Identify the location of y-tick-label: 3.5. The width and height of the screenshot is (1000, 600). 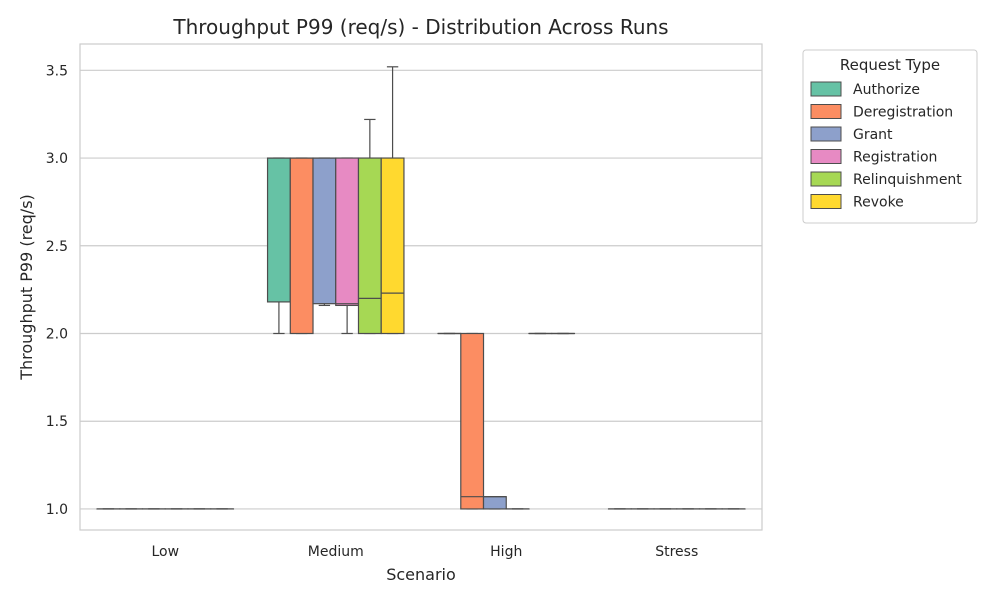
(57, 71).